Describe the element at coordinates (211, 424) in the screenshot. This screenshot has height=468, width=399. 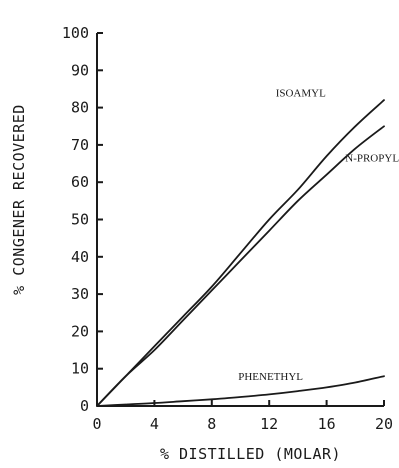
I see `x-tick-label: 8` at that location.